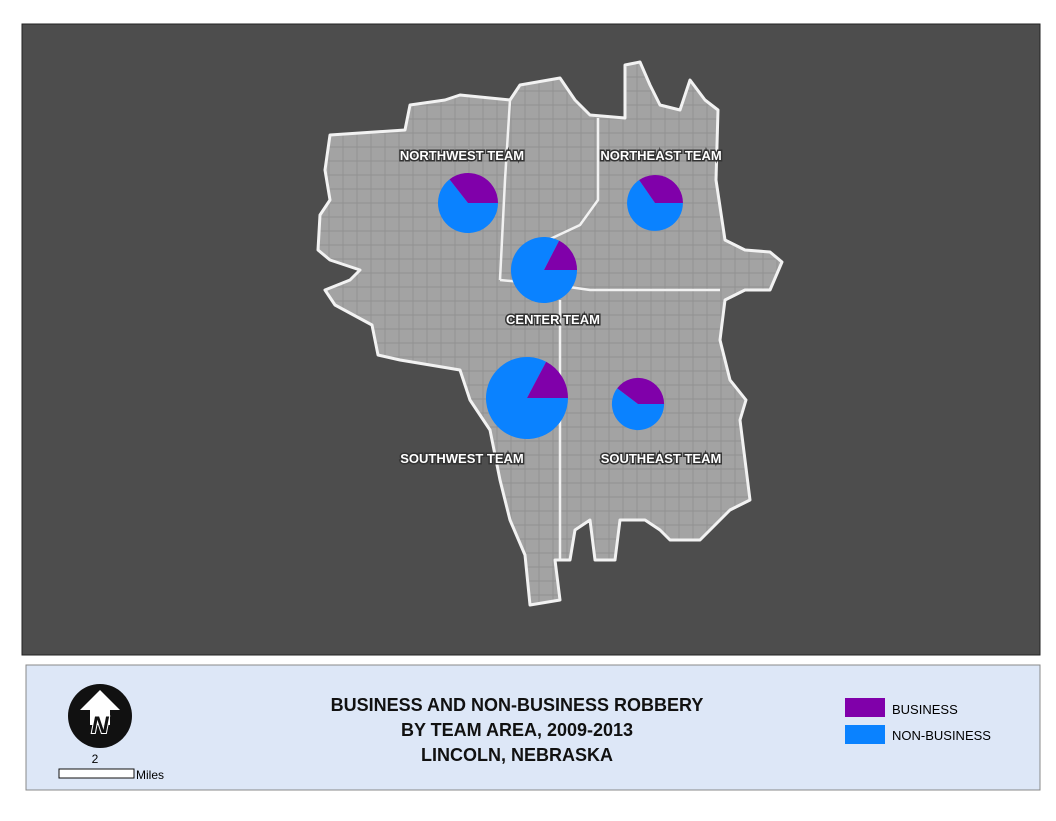  Describe the element at coordinates (517, 705) in the screenshot. I see `title-line: BUSINESS AND NON-BUSINESS ROBBERY` at that location.